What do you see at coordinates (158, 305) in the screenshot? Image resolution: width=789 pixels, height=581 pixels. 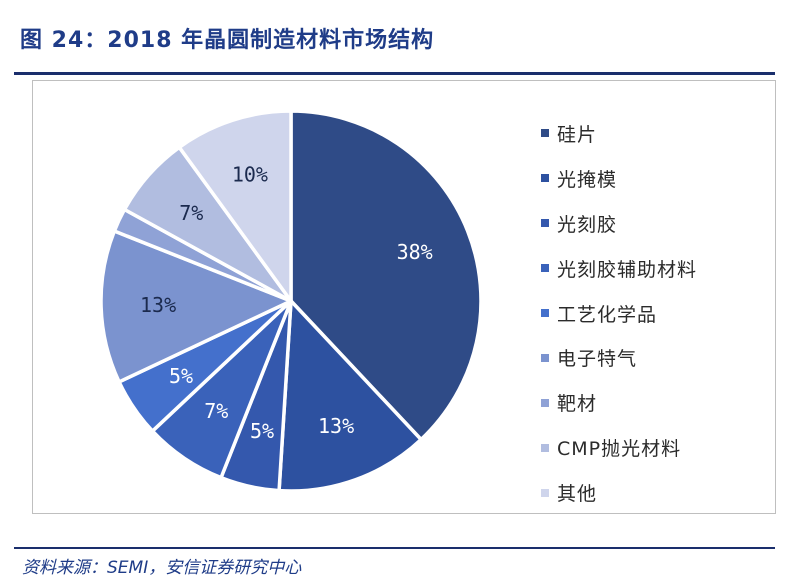 I see `slice-label-6: 13%` at bounding box center [158, 305].